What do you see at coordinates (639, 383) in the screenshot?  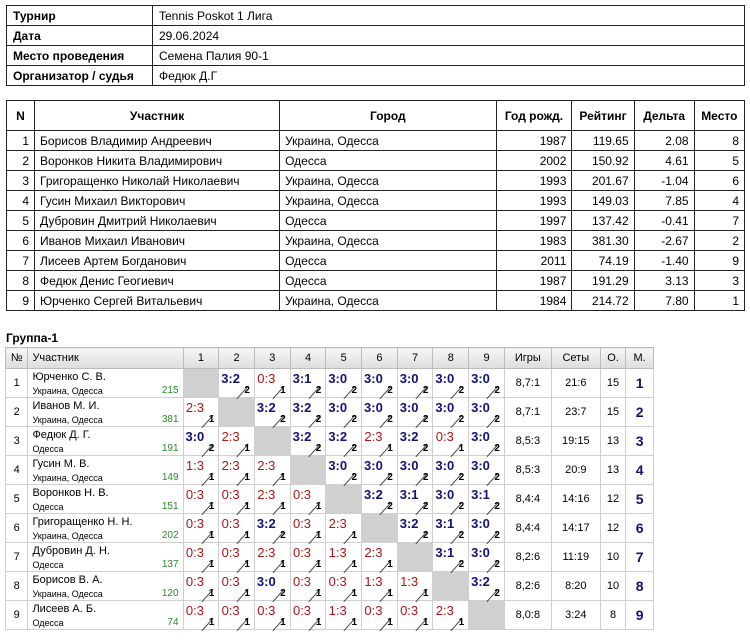 I see `group-place: 1` at bounding box center [639, 383].